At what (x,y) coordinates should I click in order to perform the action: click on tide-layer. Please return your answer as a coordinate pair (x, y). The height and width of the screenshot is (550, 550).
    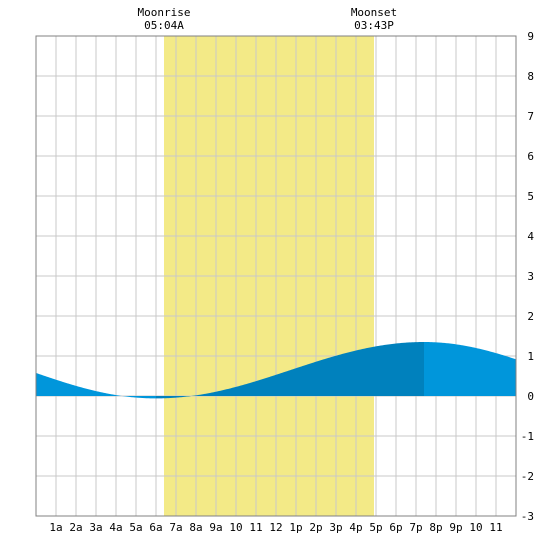
    Looking at the image, I should click on (276, 370).